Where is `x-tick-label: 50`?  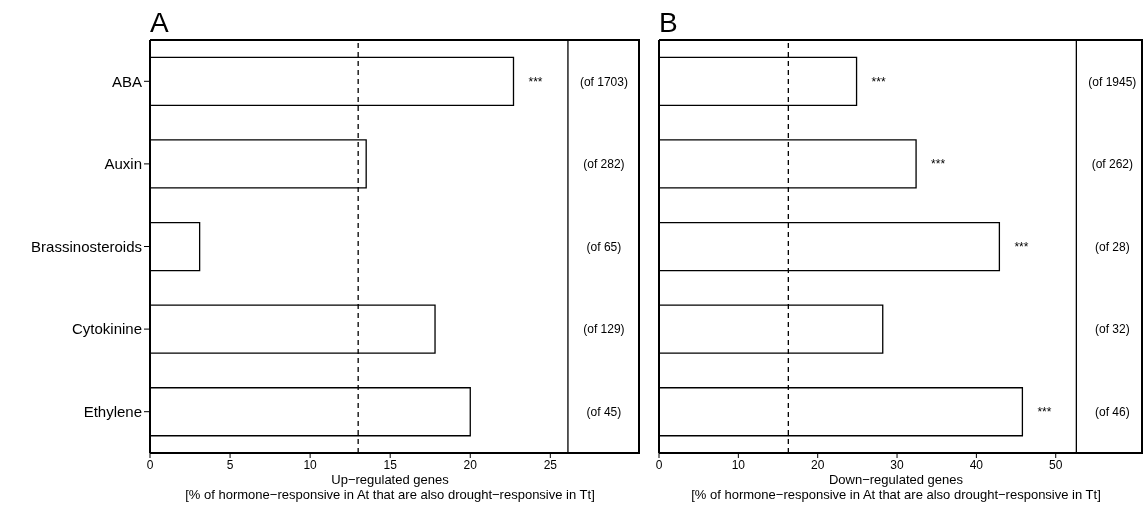 x-tick-label: 50 is located at coordinates (1056, 464).